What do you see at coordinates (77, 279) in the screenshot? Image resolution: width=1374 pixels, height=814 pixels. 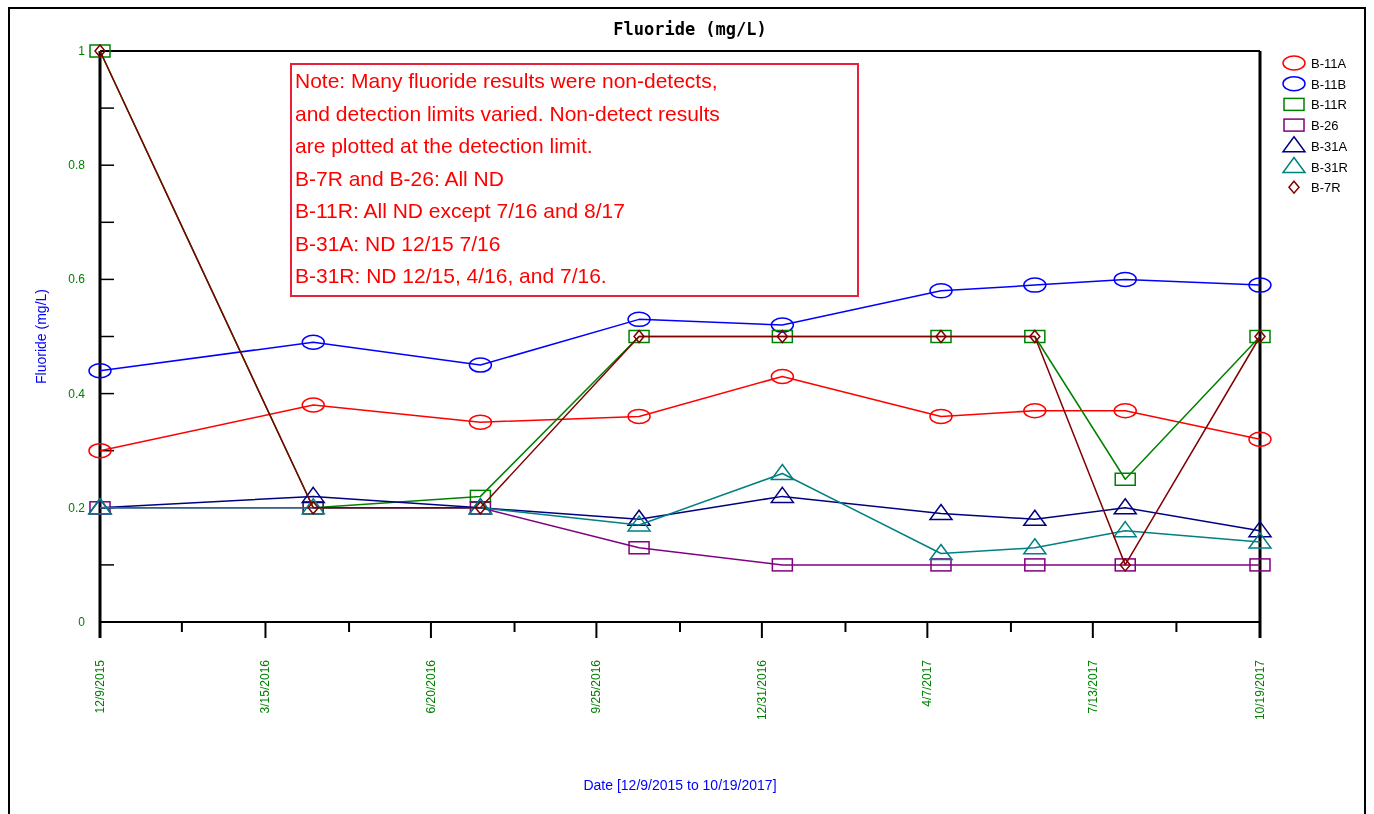 I see `y-tick-label: 0.6` at bounding box center [77, 279].